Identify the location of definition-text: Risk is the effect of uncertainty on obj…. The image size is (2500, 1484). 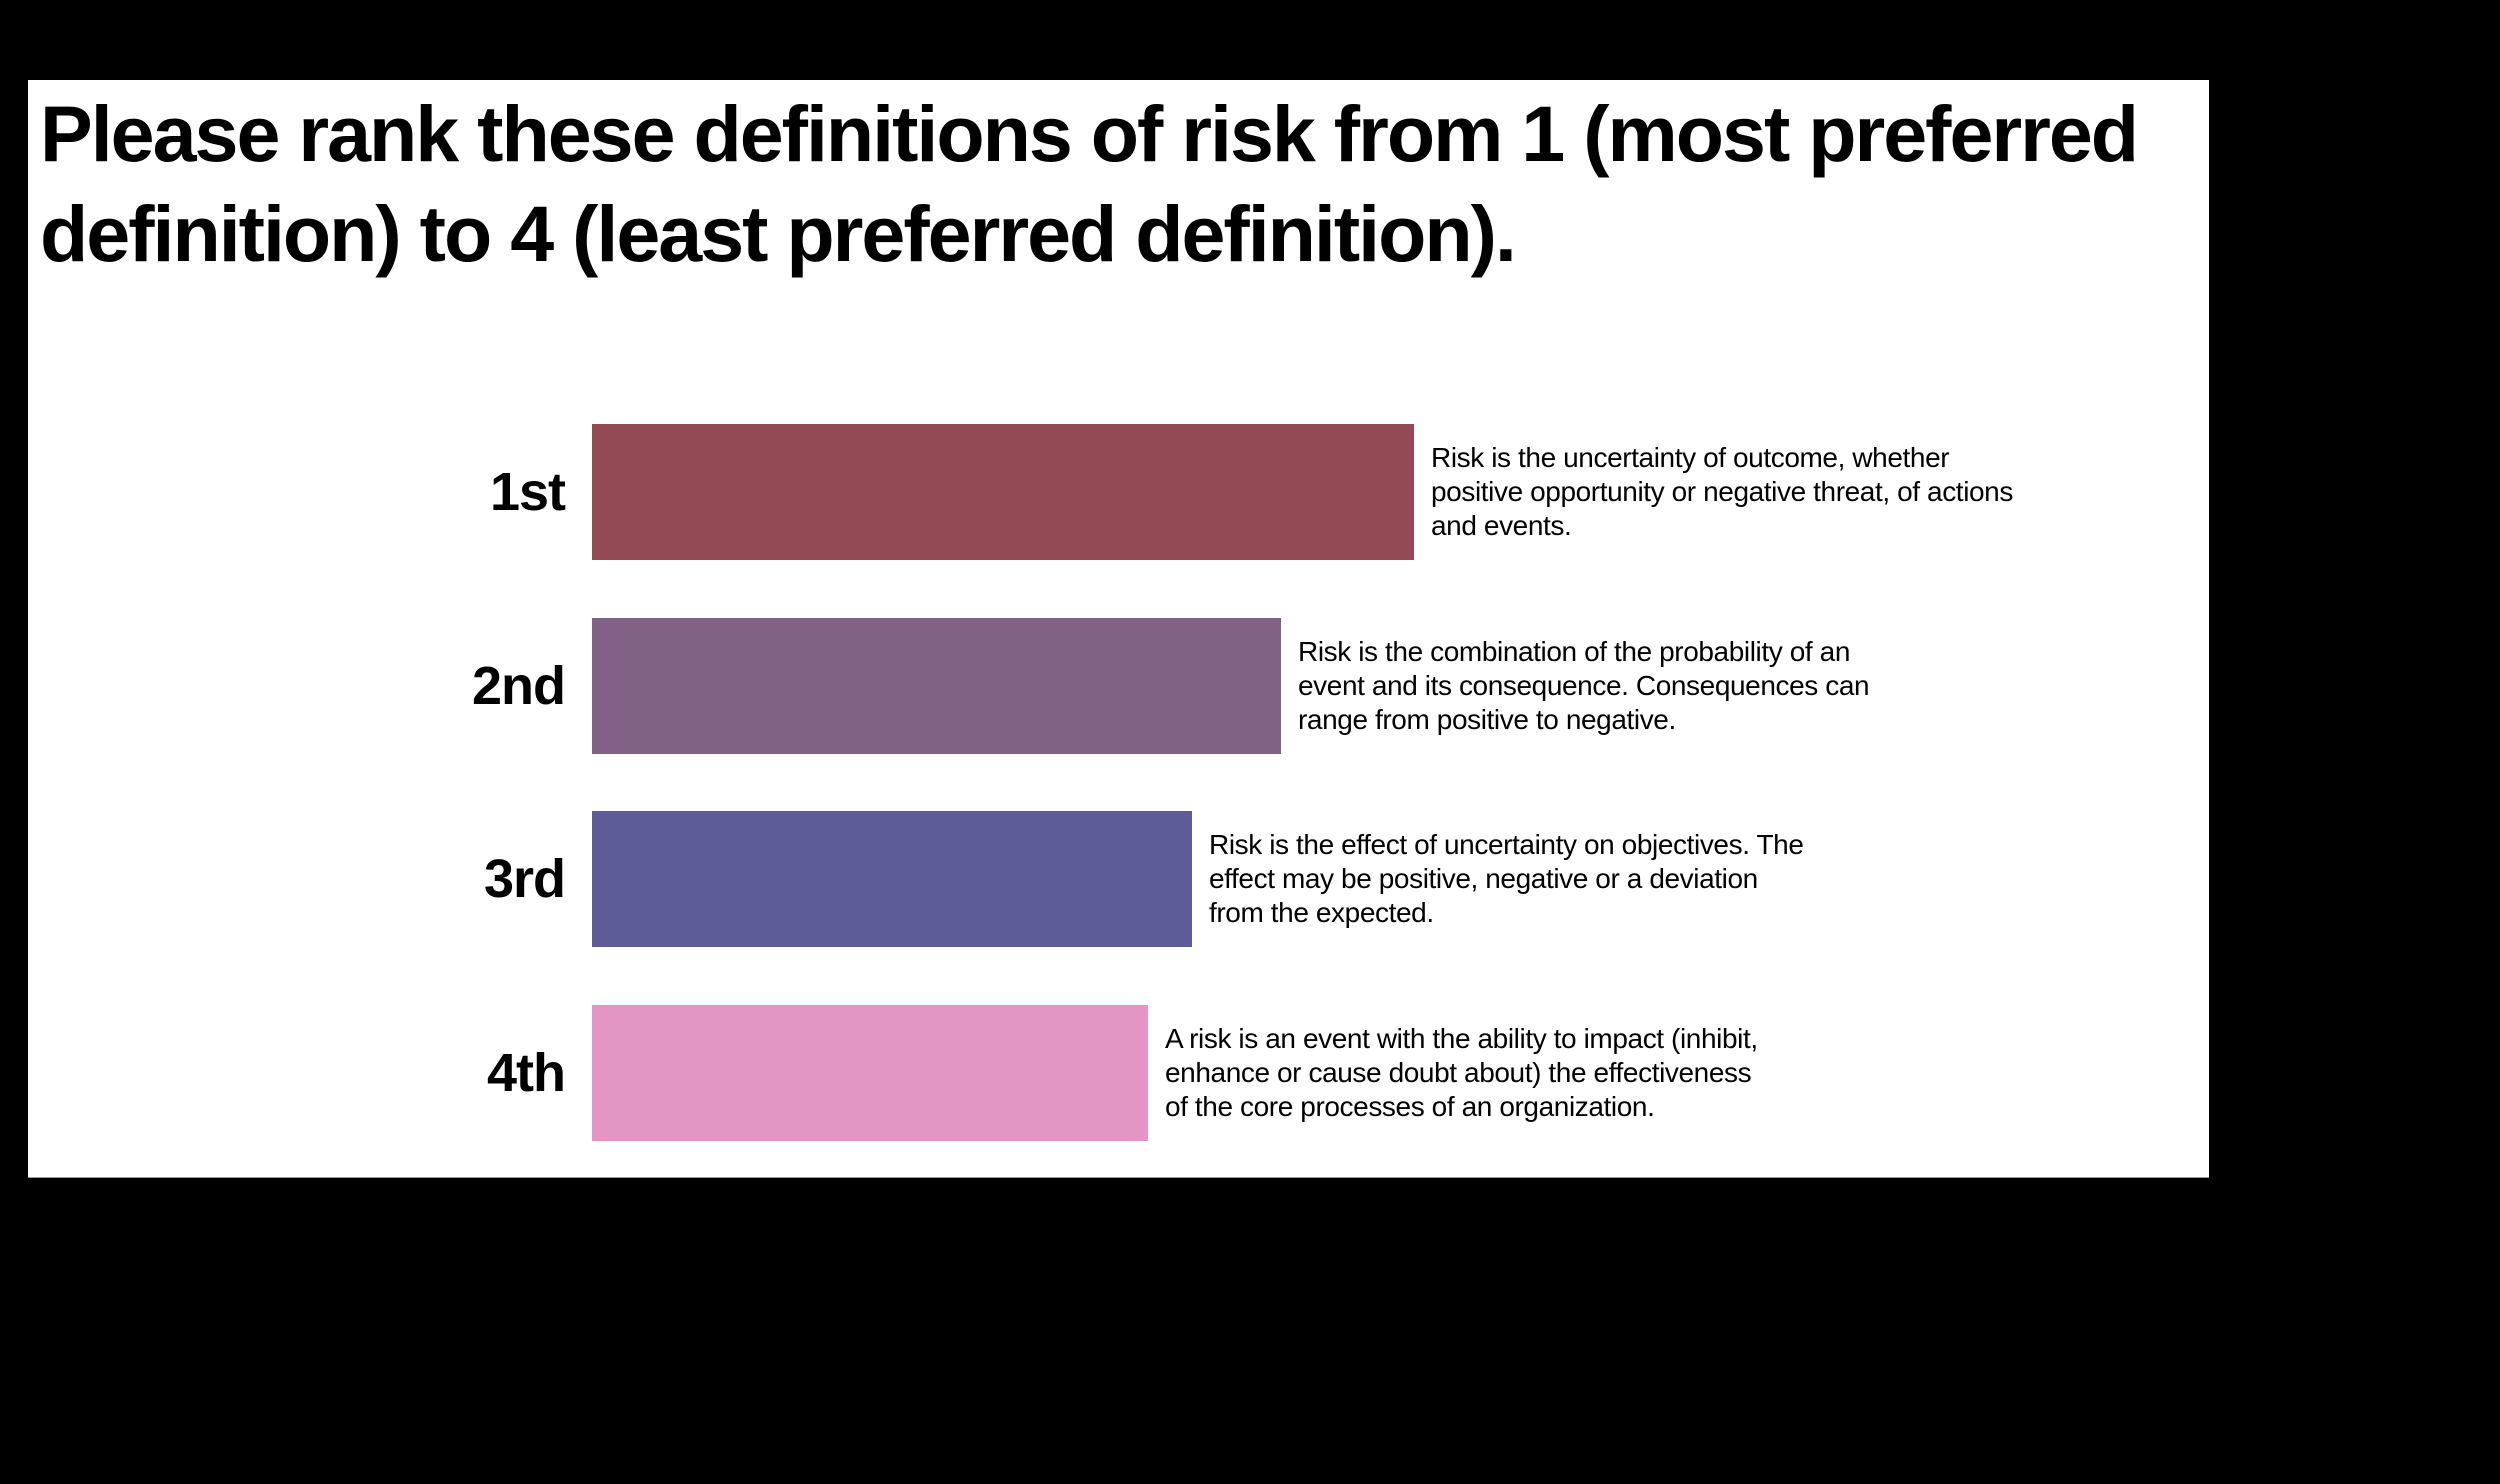
(1506, 878).